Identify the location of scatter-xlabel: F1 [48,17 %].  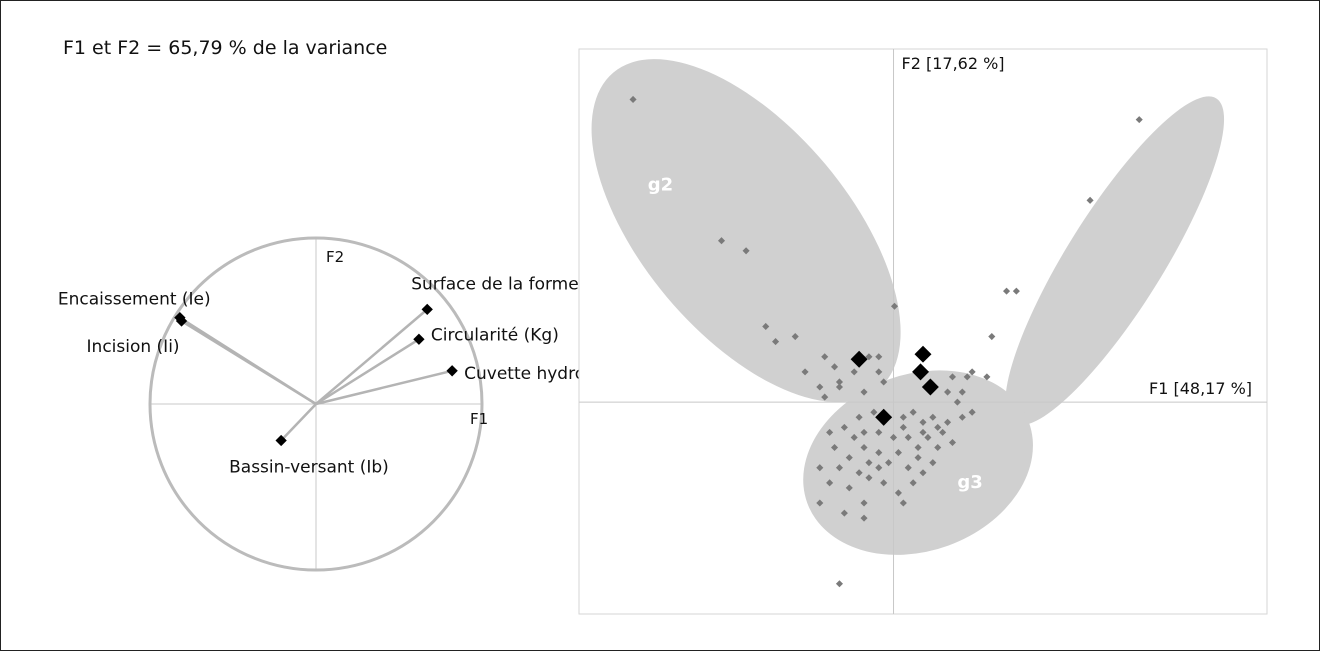
(1200, 388).